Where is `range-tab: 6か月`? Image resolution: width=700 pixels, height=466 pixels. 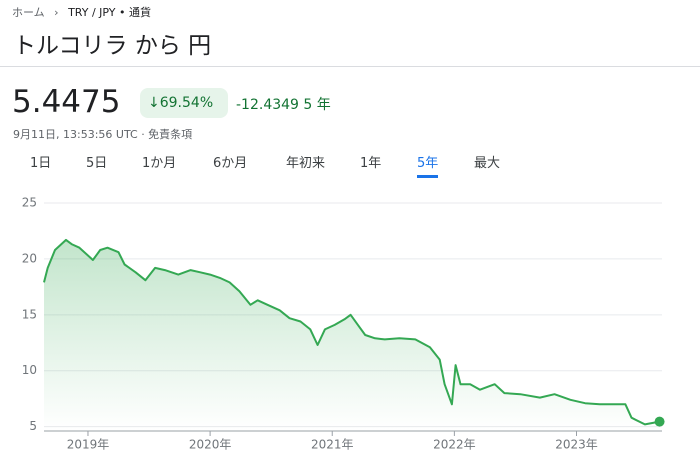
range-tab: 6か月 is located at coordinates (230, 163).